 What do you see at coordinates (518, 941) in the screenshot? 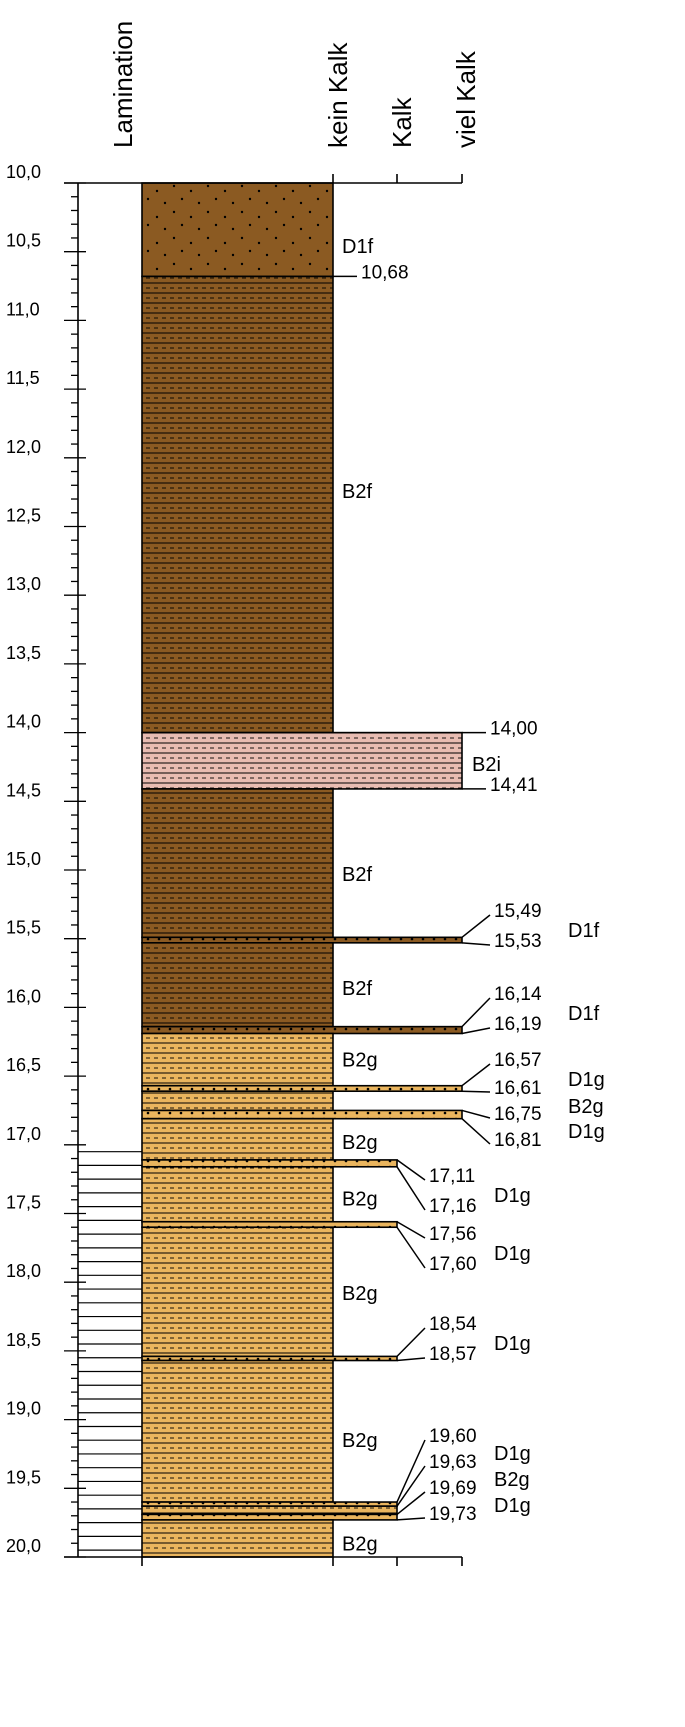
I see `boundary-depth-label: 15,53` at bounding box center [518, 941].